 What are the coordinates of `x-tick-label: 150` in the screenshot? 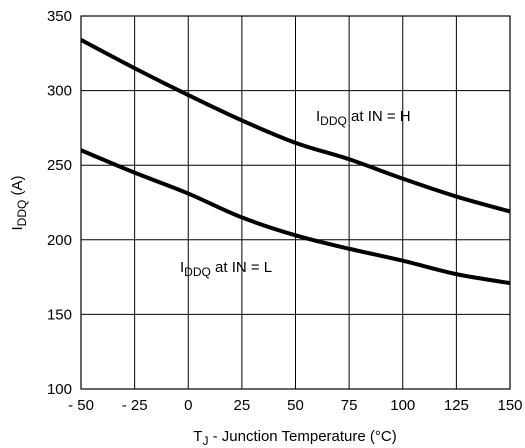 It's located at (509, 405).